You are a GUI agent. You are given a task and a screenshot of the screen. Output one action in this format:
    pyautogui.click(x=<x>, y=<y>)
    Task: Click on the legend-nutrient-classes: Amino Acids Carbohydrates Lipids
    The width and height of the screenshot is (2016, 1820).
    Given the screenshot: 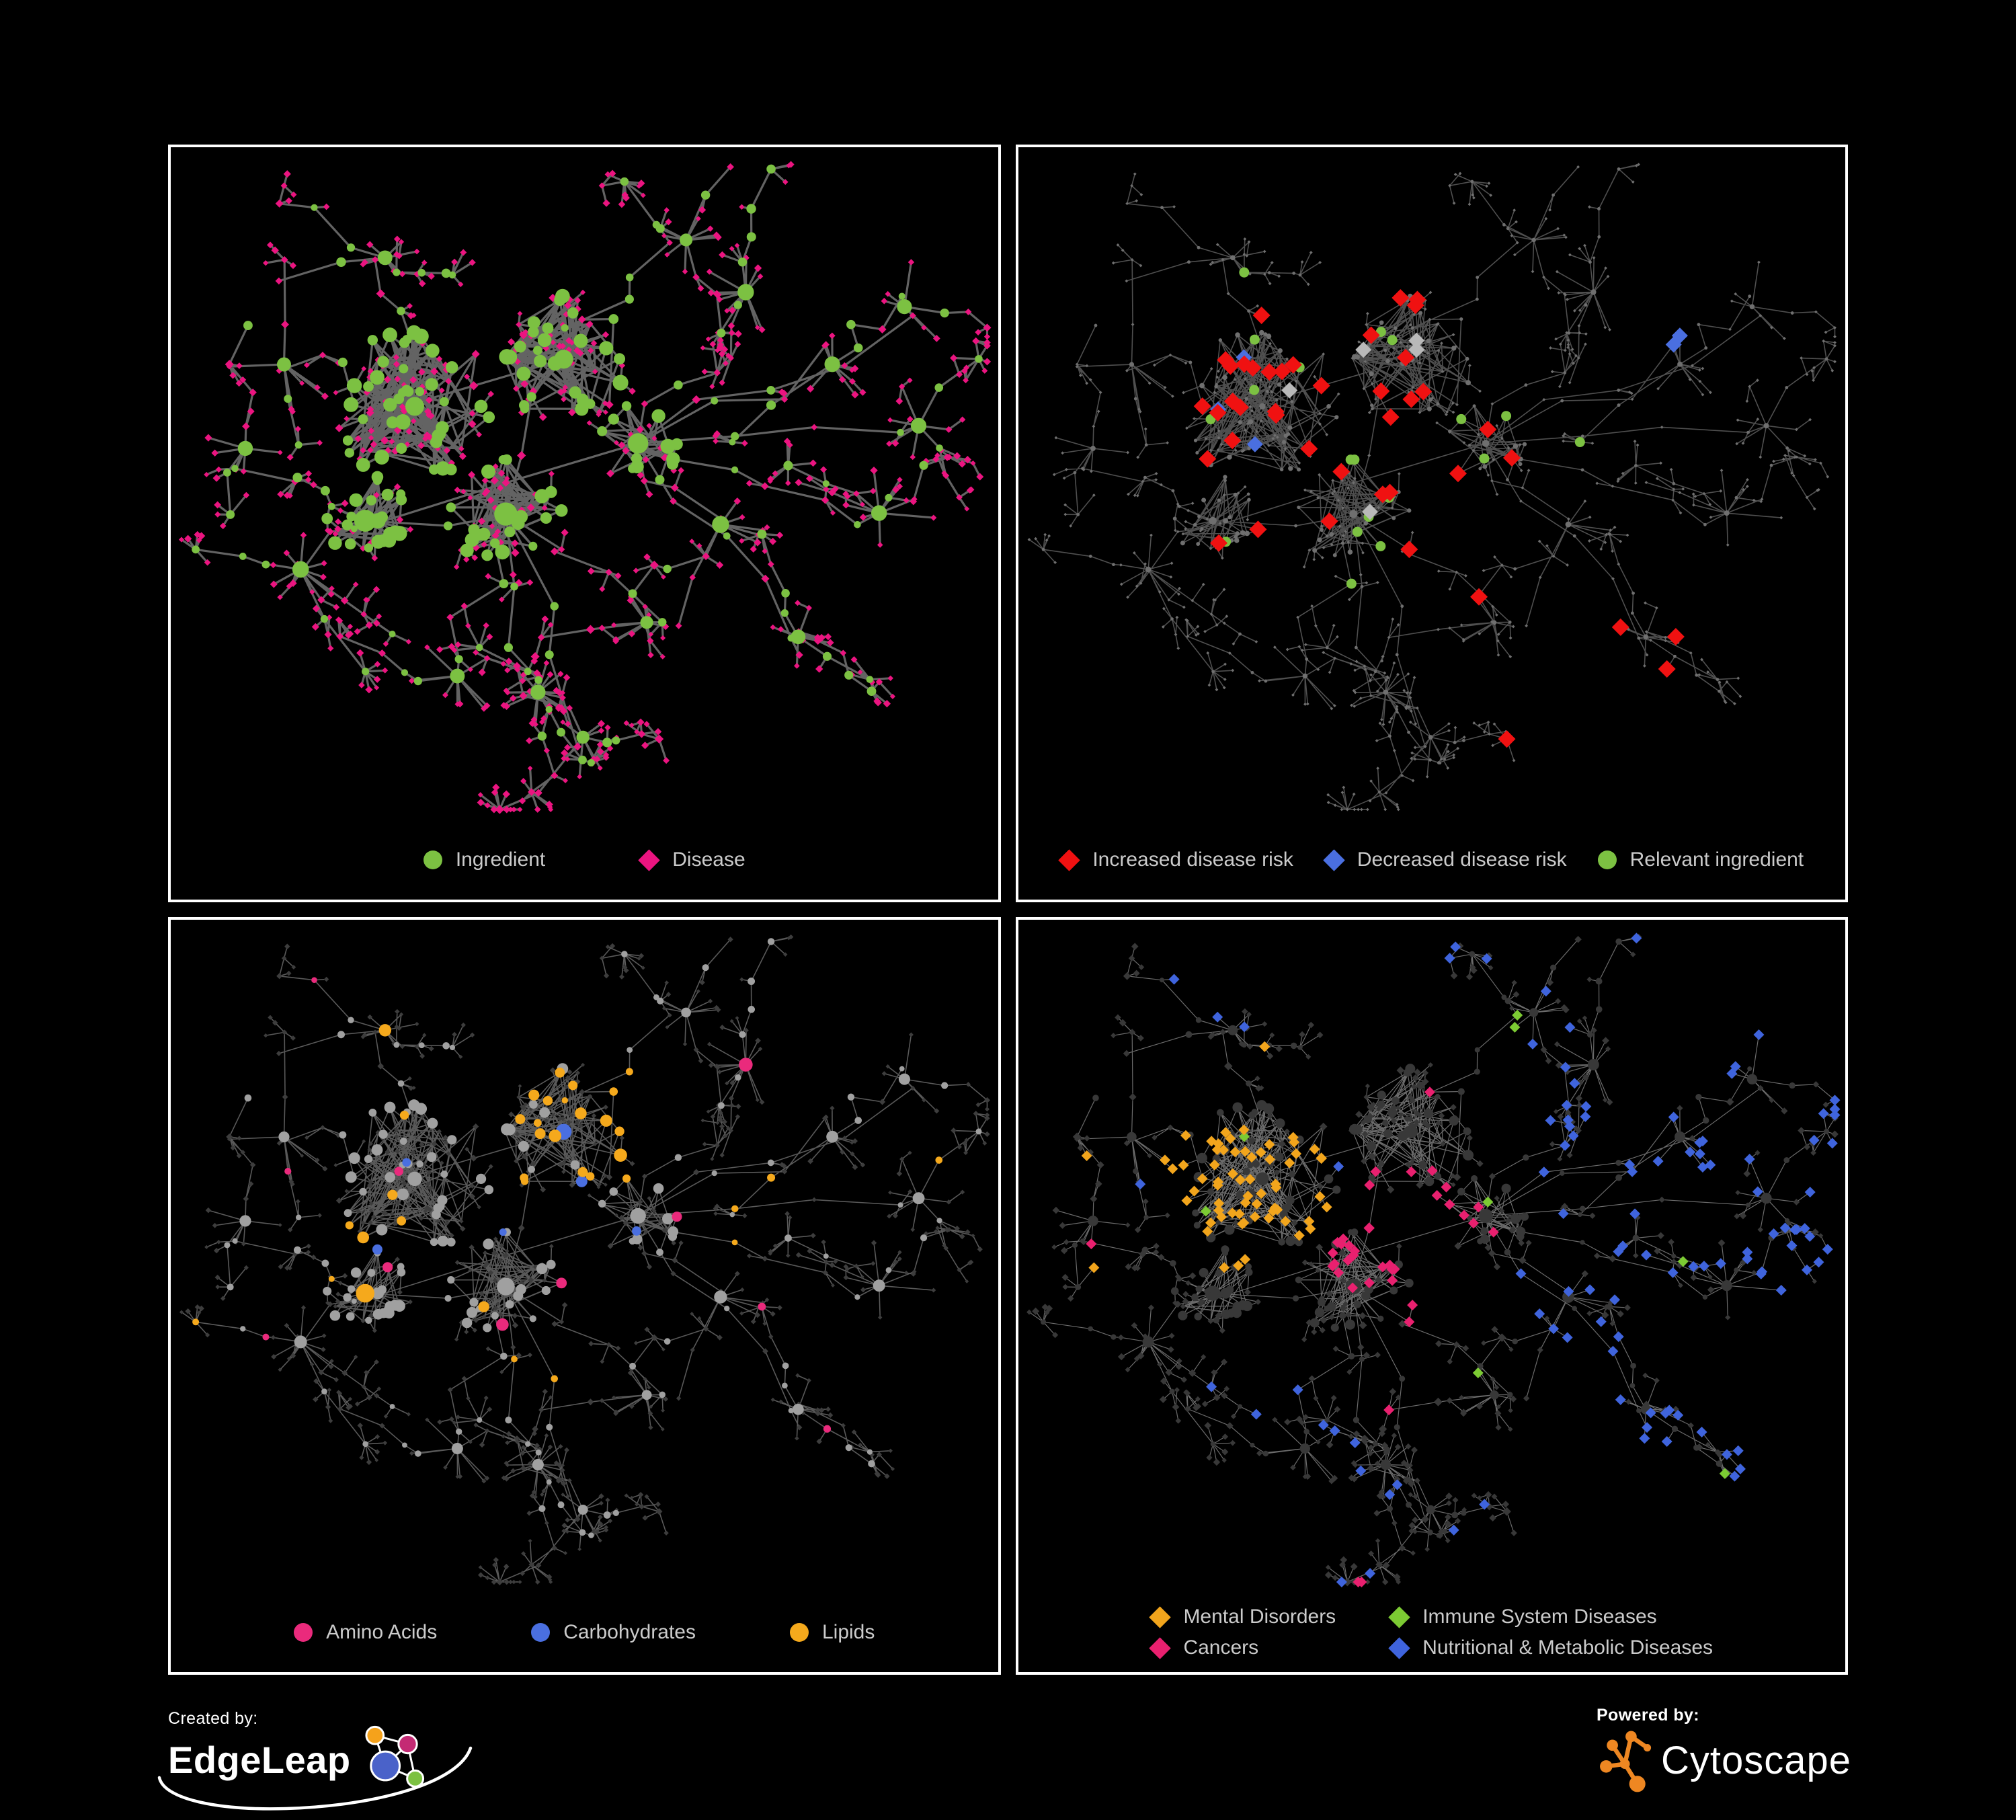 What is the action you would take?
    pyautogui.click(x=584, y=1632)
    